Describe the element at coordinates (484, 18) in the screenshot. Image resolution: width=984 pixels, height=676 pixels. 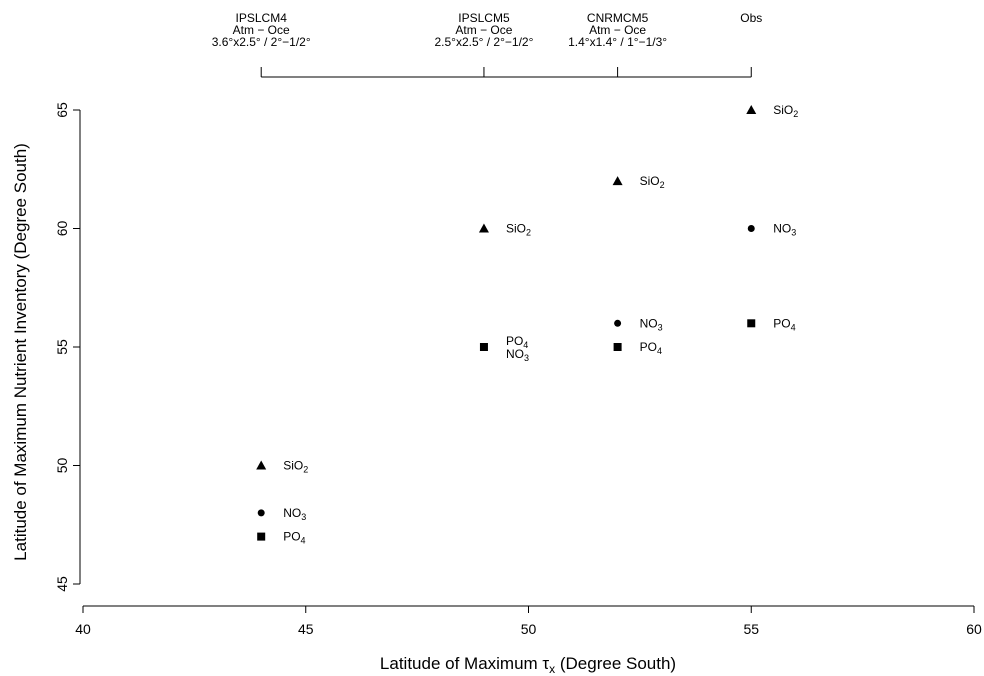
I see `model-label-line: IPSLCM5` at that location.